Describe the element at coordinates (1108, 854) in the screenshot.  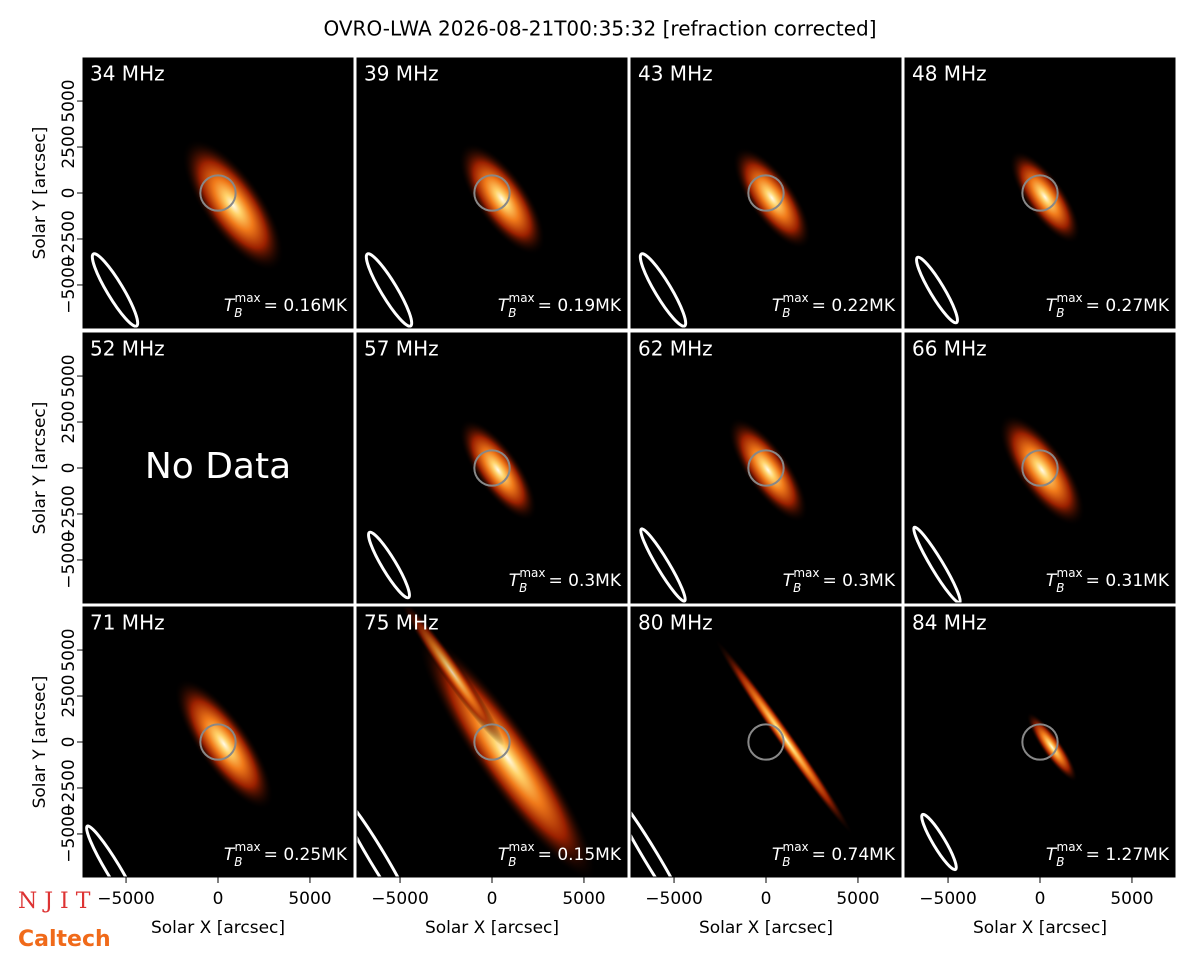
I see `tmax-label: TBmax = 1.27MK` at that location.